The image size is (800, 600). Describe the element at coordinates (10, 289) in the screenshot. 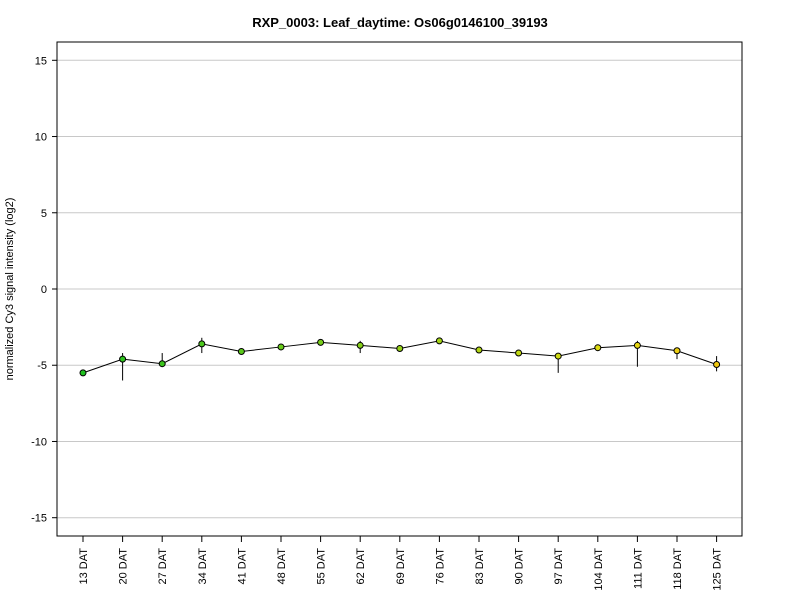

I see `y-axis-label: normalized Cy3 signal intensity (log2)` at that location.